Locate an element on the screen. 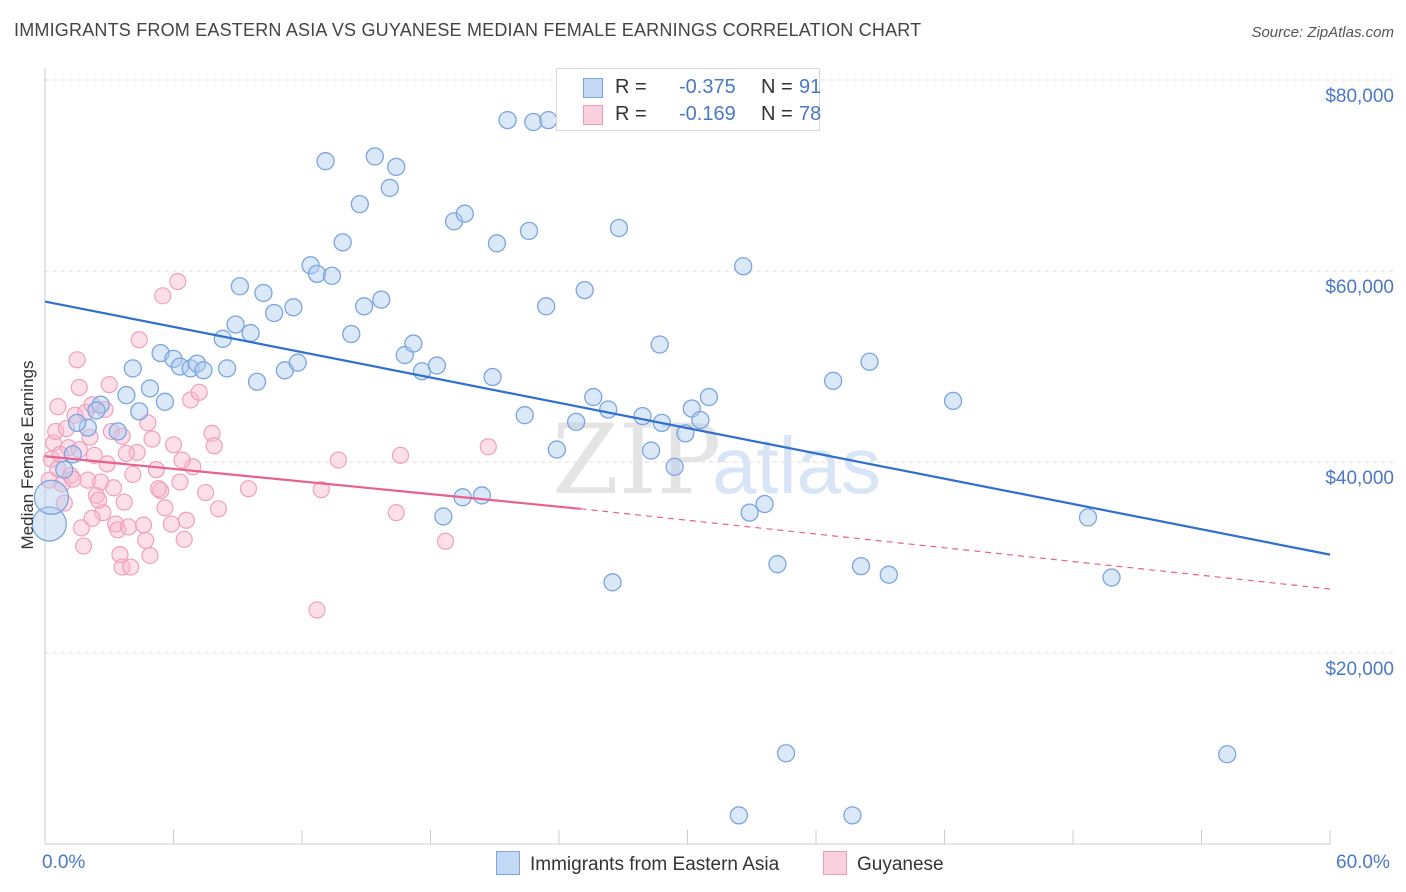 This screenshot has width=1406, height=892. legend-blue-label: Immigrants from Eastern Asia is located at coordinates (655, 864).